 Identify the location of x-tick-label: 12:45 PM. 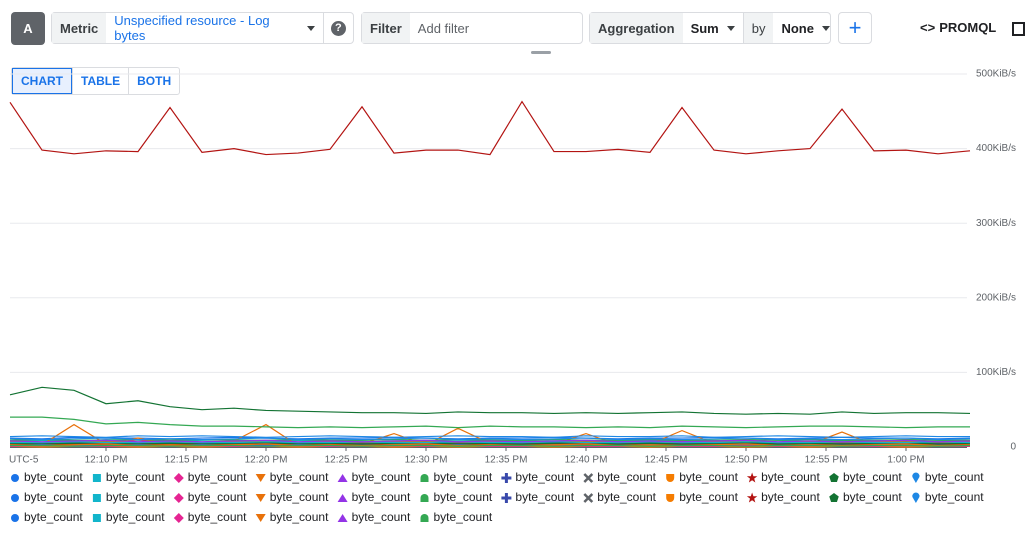
(666, 460).